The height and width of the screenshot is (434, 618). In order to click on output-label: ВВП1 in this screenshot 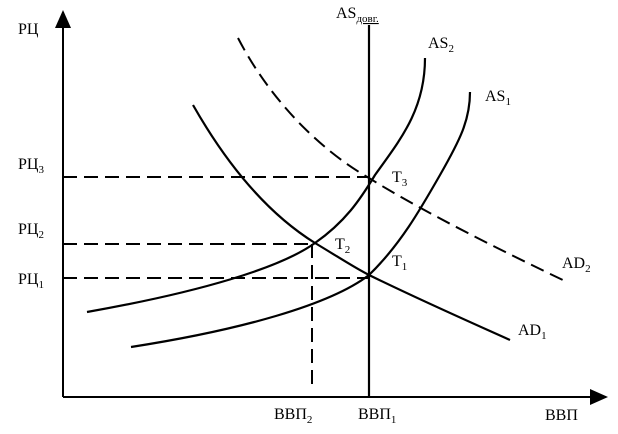, I will do `click(377, 416)`.